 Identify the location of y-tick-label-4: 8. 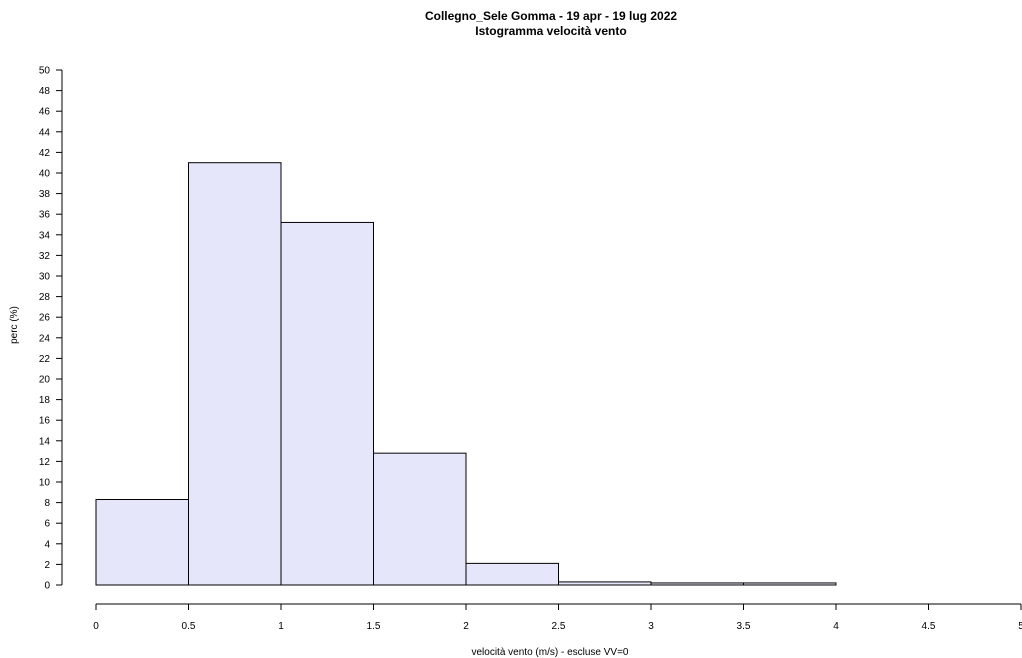
(47, 503).